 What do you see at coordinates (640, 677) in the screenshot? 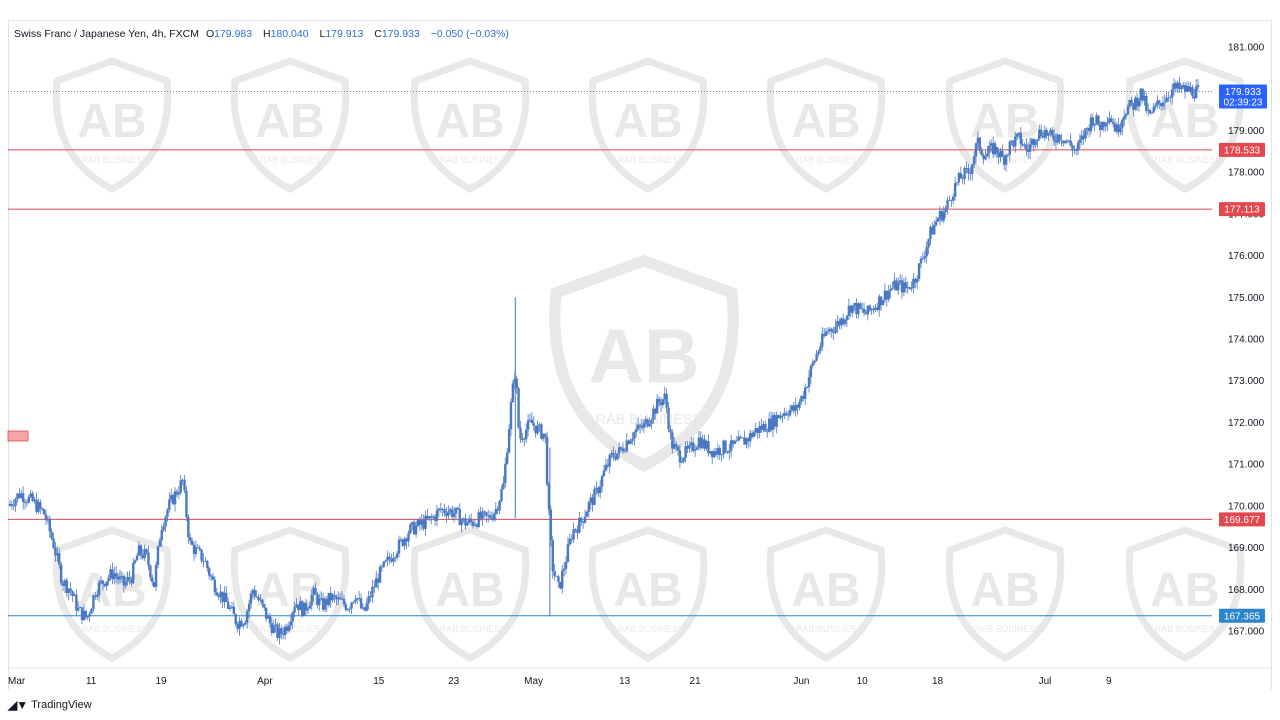
I see `time-axis: Mar 11 19 Apr 15 23 May 13 21 Jun 10 18 Jul 9` at bounding box center [640, 677].